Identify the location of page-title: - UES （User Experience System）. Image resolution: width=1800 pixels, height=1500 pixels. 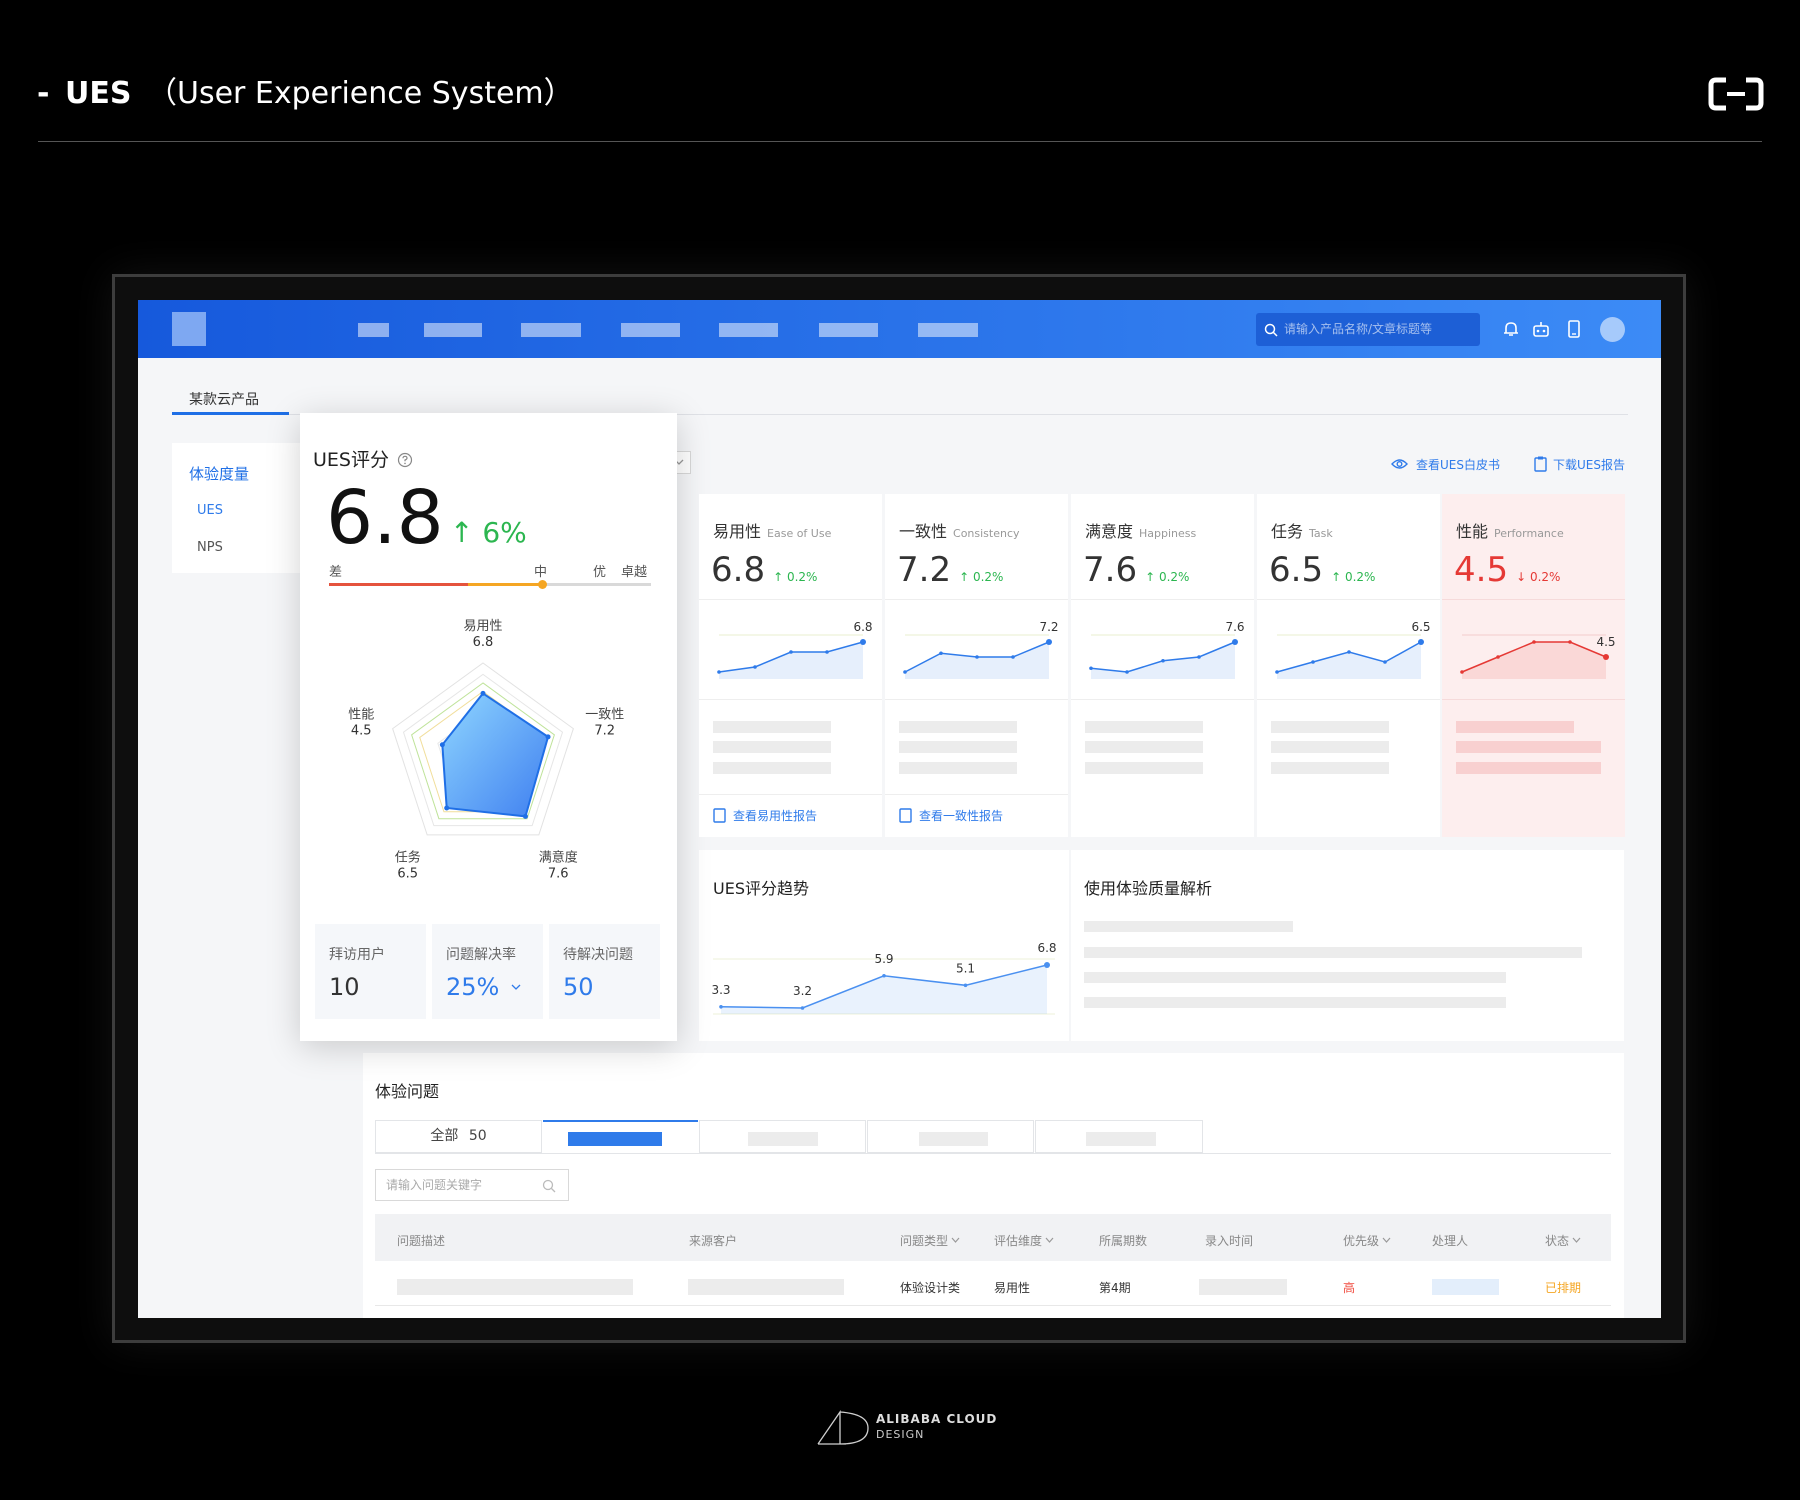
(305, 94).